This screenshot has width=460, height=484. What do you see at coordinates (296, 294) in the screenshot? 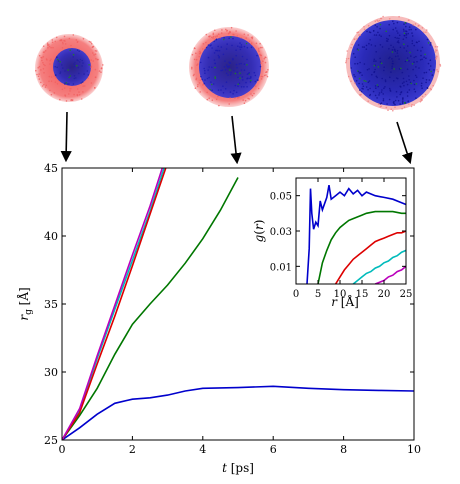
I see `inset-xtick-label-0: 0` at bounding box center [296, 294].